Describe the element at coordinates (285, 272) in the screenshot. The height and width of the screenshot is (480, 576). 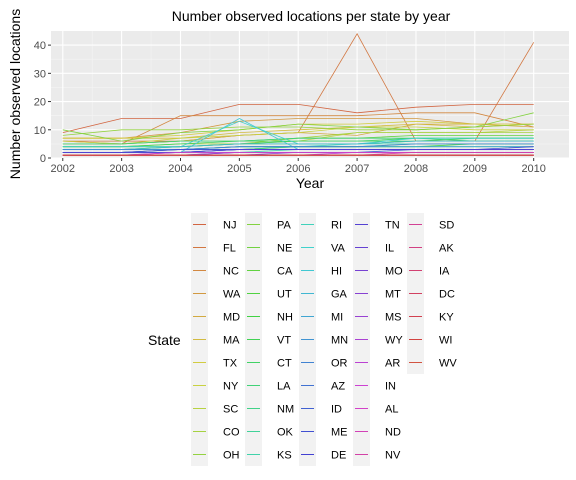
I see `legend-label-ca: CA` at that location.